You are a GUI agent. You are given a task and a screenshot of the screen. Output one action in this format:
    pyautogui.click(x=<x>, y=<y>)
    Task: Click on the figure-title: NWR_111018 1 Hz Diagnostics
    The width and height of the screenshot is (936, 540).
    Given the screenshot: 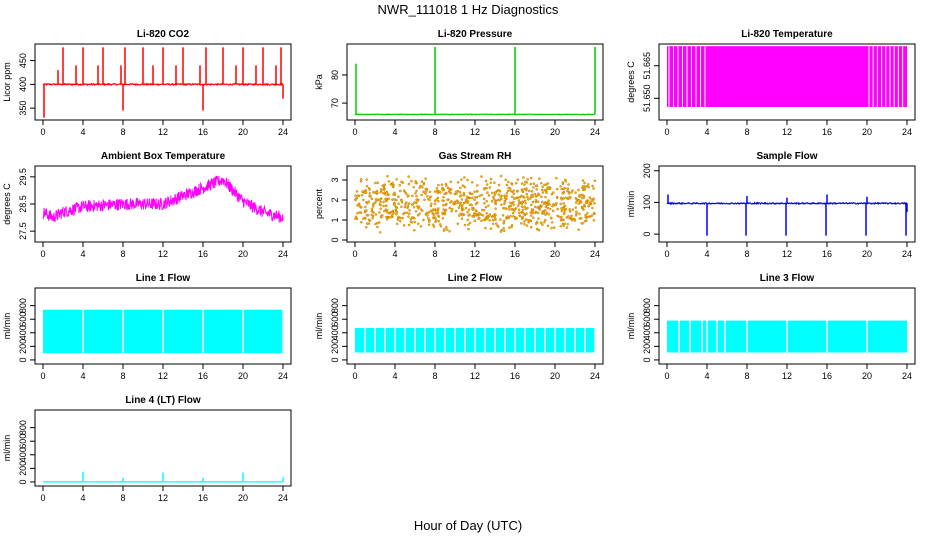 What is the action you would take?
    pyautogui.click(x=468, y=9)
    